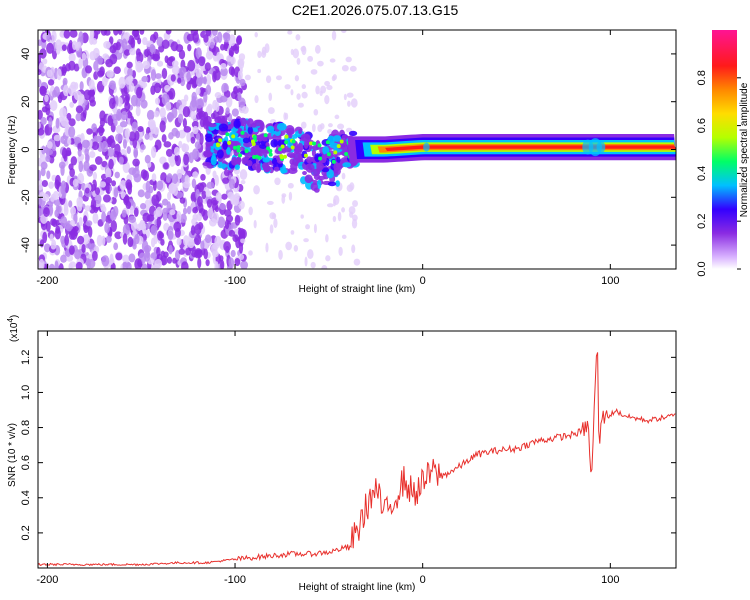  What do you see at coordinates (14, 332) in the screenshot?
I see `snr-multiplier-base: (x10` at bounding box center [14, 332].